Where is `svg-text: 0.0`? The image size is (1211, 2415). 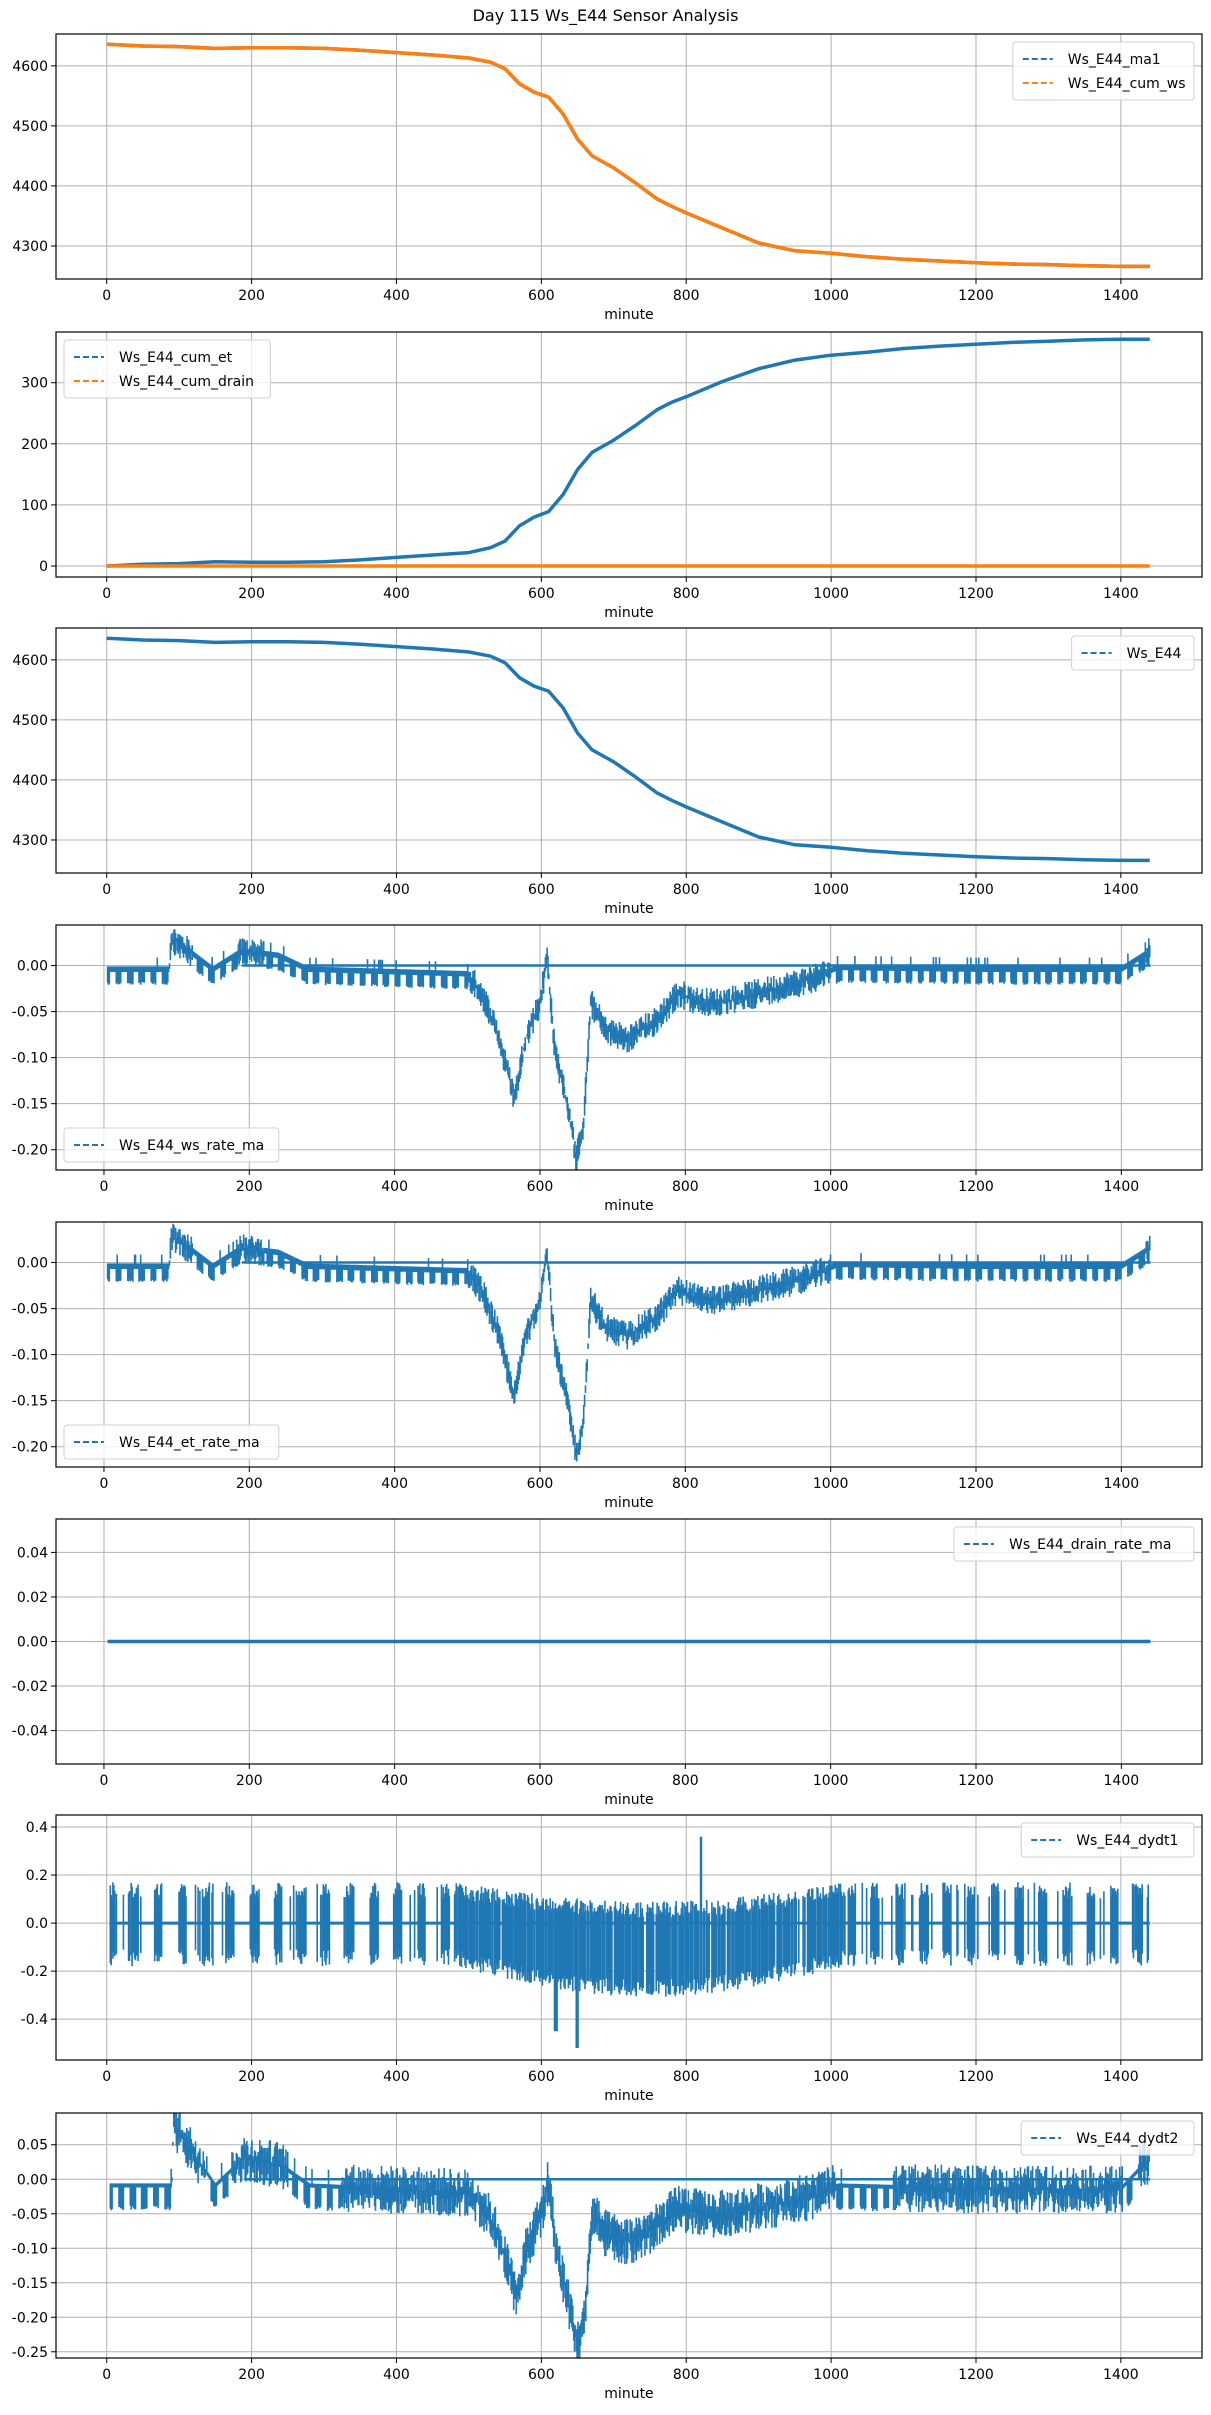
svg-text: 0.0 is located at coordinates (37, 1924).